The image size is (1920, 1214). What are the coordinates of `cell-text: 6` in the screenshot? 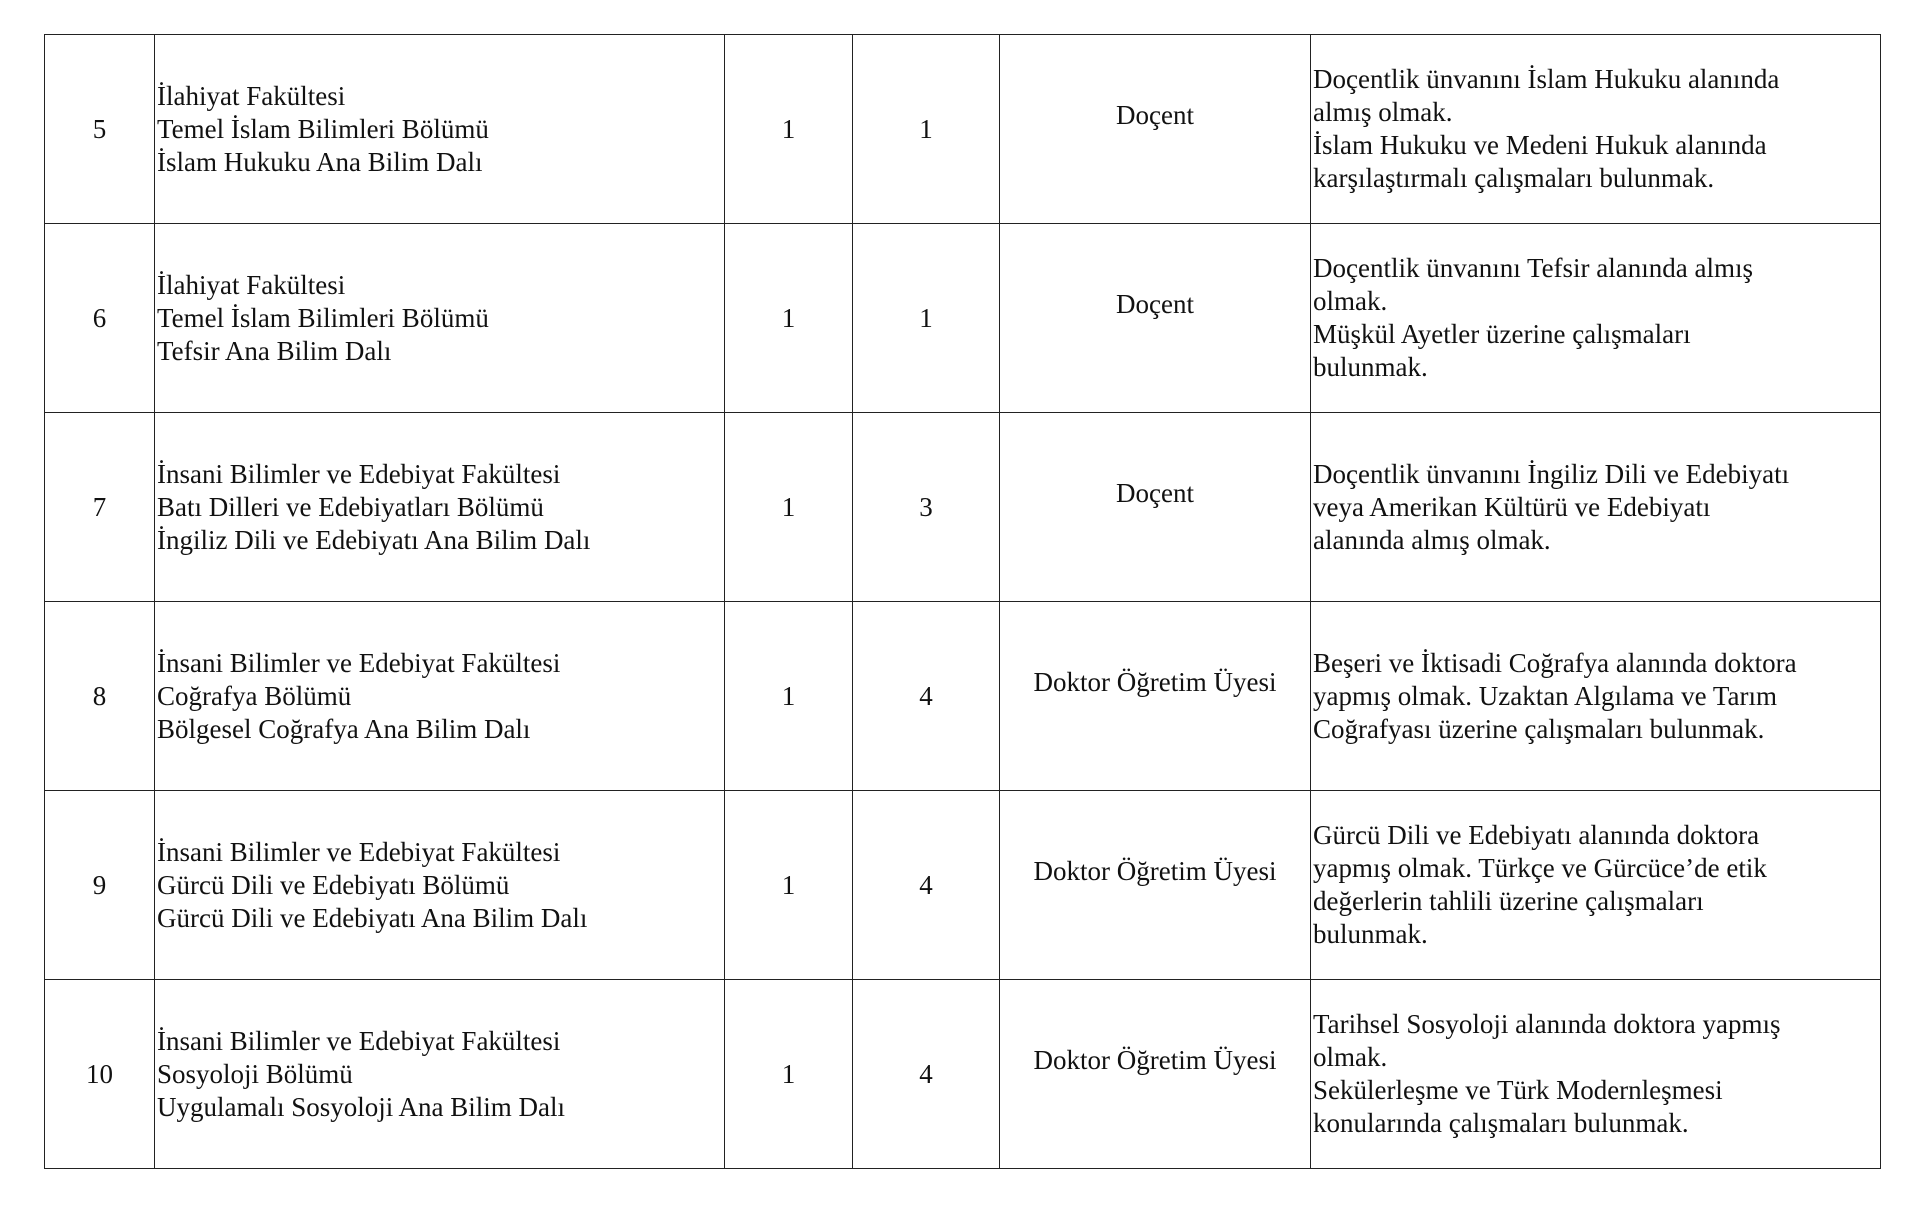 It's located at (99, 317).